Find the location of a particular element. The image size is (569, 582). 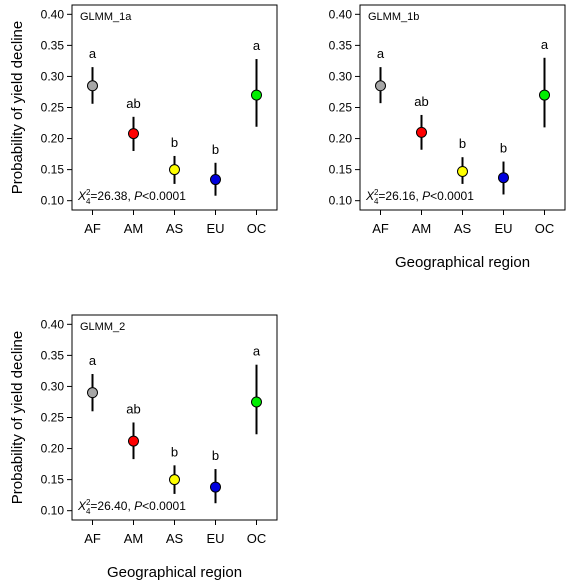

panel-title: GLMM_1b is located at coordinates (393, 17).